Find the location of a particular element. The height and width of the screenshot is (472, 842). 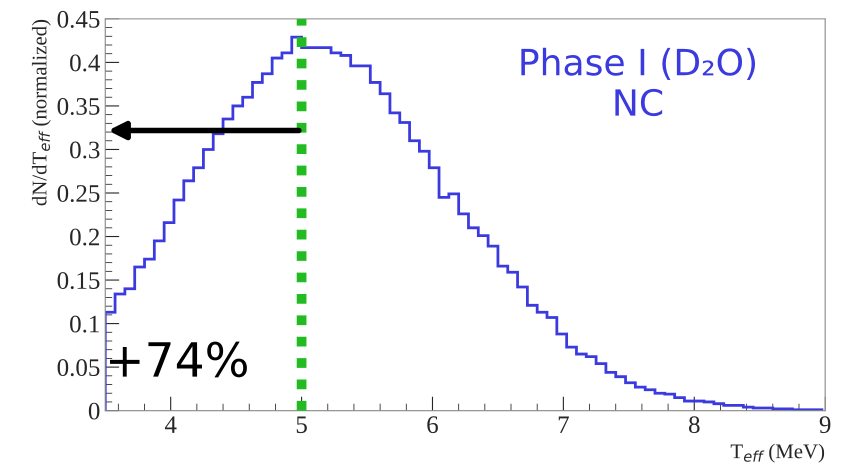

annotation: Phase I (D₂O) NC is located at coordinates (638, 82).